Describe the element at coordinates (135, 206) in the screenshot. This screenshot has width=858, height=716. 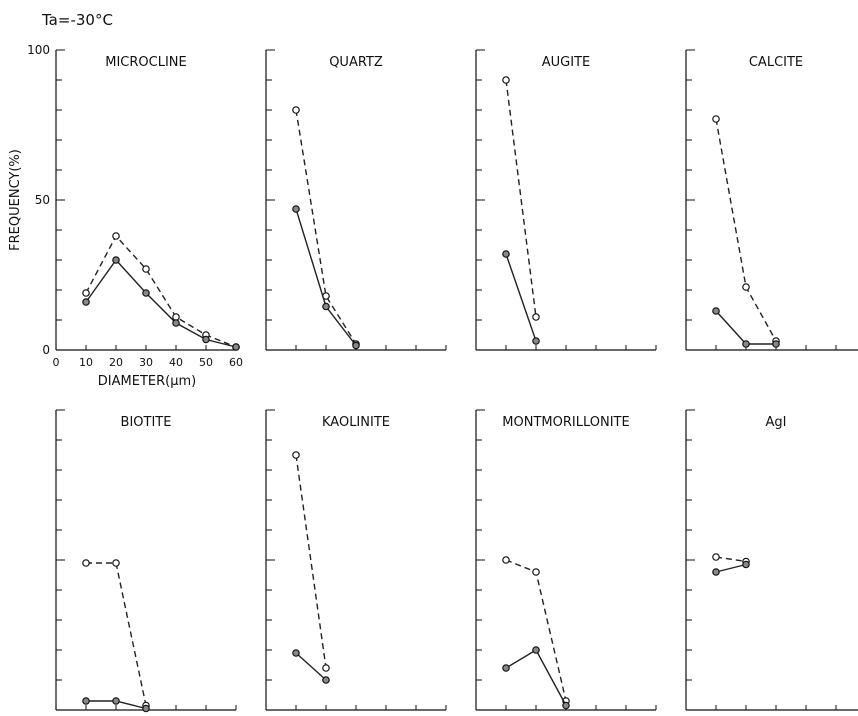
I see `panel-microcline: MICROCLINE 0 50 100 0 10 20 30 40 50 60` at that location.